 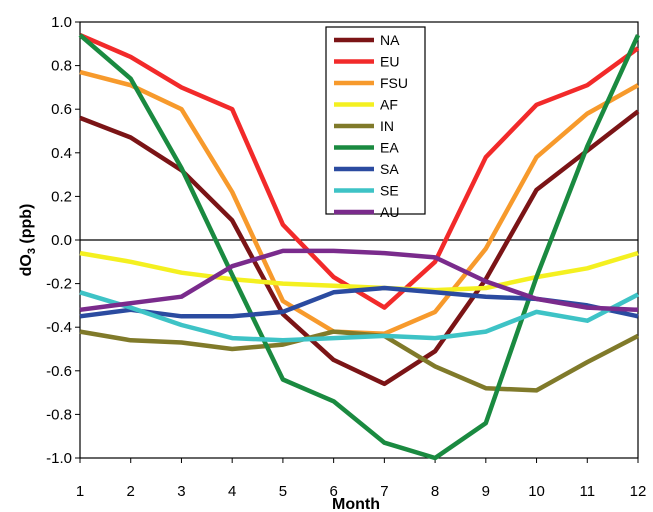 What do you see at coordinates (61, 66) in the screenshot?
I see `y-tick-label: 0.8` at bounding box center [61, 66].